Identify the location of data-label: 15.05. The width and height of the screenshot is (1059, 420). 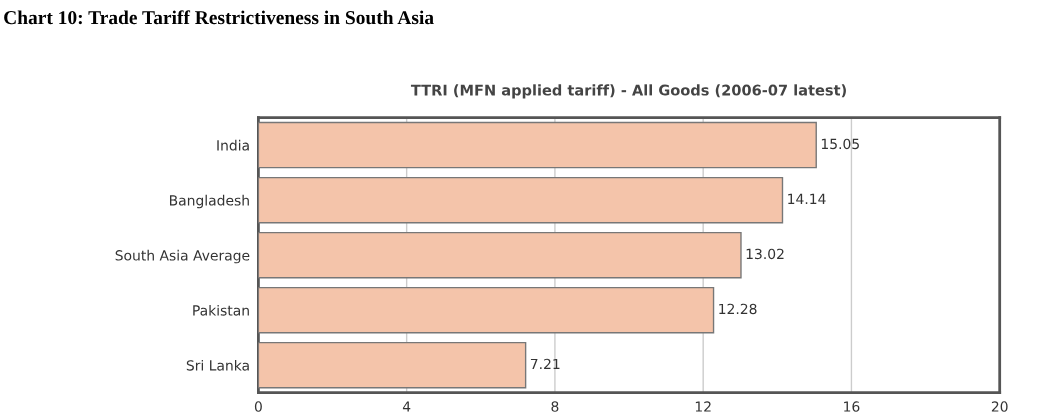
(840, 144).